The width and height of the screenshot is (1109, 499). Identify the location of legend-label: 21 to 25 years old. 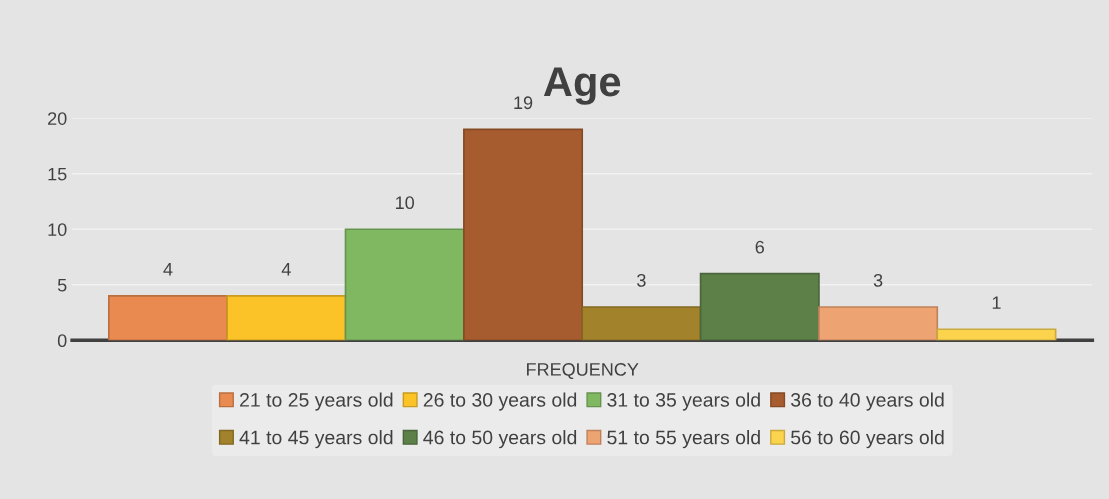
(316, 401).